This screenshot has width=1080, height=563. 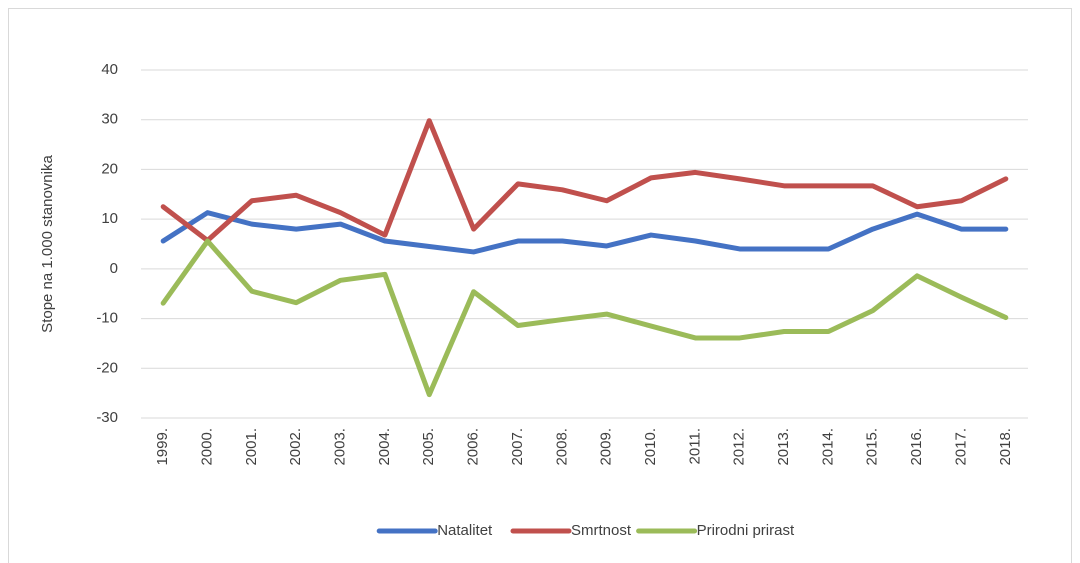 I want to click on y-tick-label: 40, so click(x=109, y=69).